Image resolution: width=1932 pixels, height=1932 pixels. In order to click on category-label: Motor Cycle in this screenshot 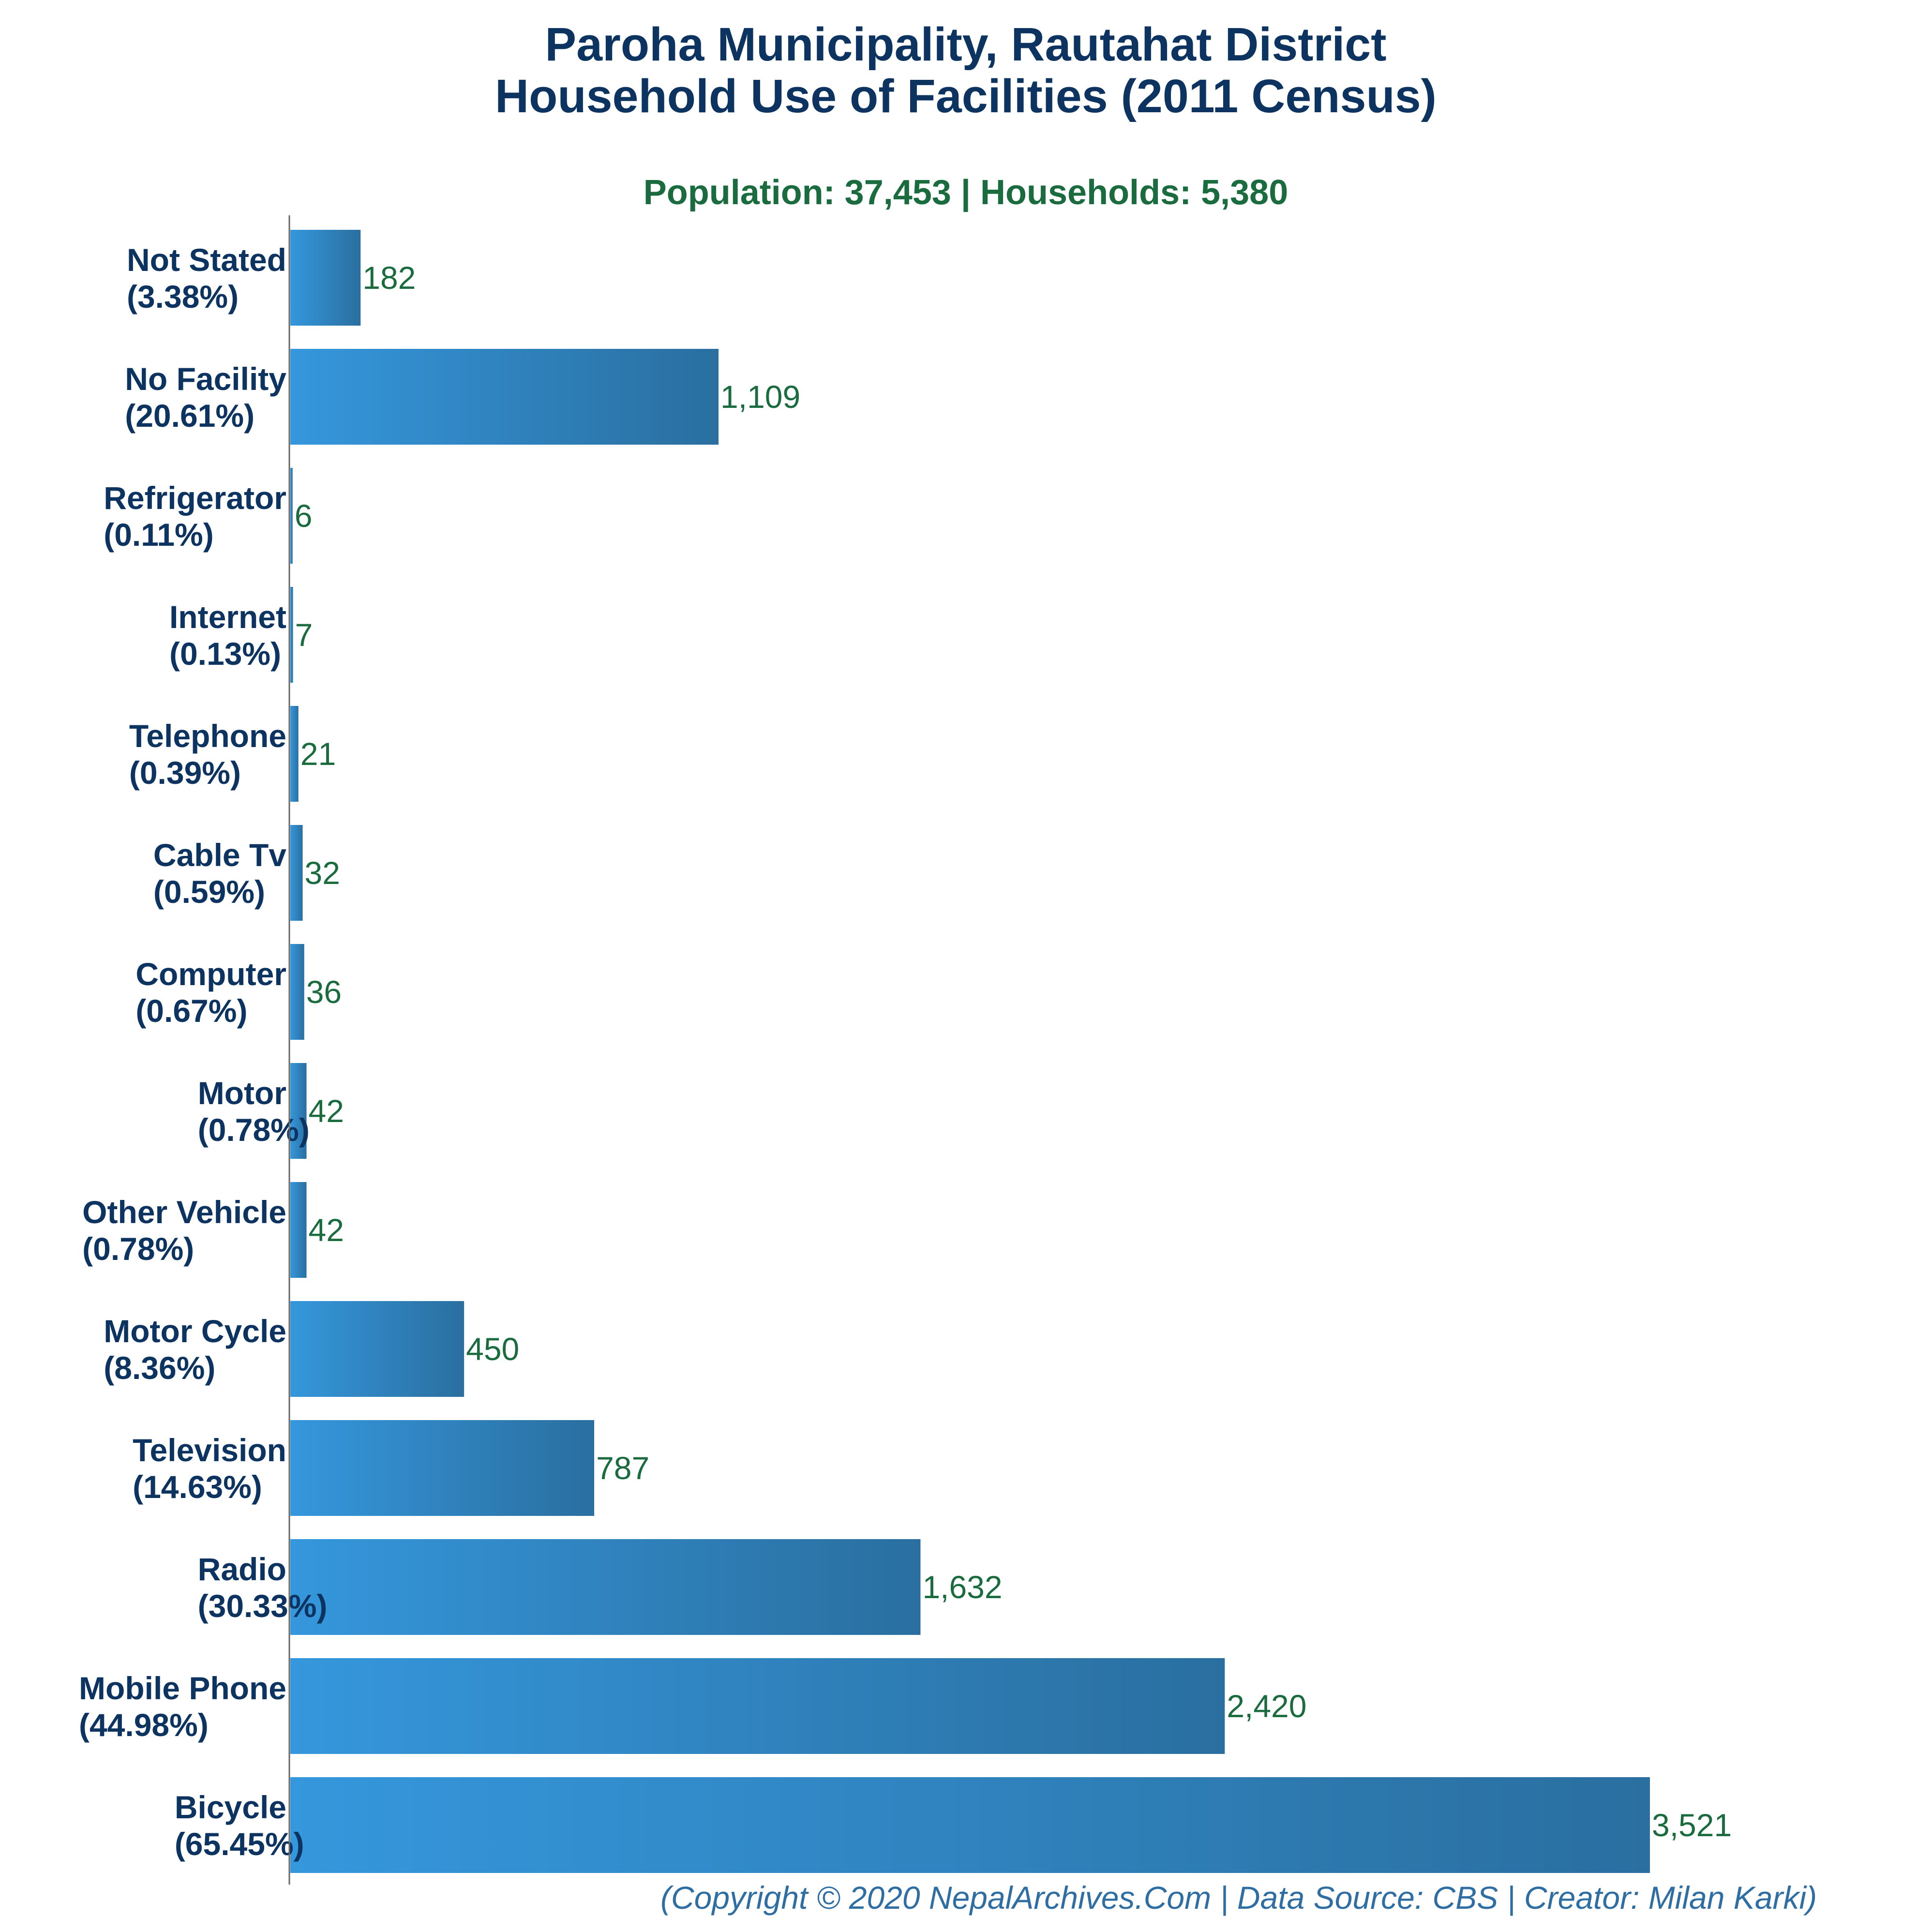, I will do `click(195, 1331)`.